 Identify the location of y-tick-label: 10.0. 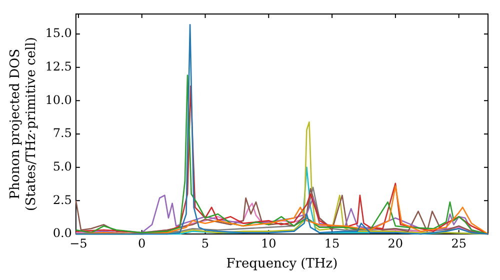
(58, 99).